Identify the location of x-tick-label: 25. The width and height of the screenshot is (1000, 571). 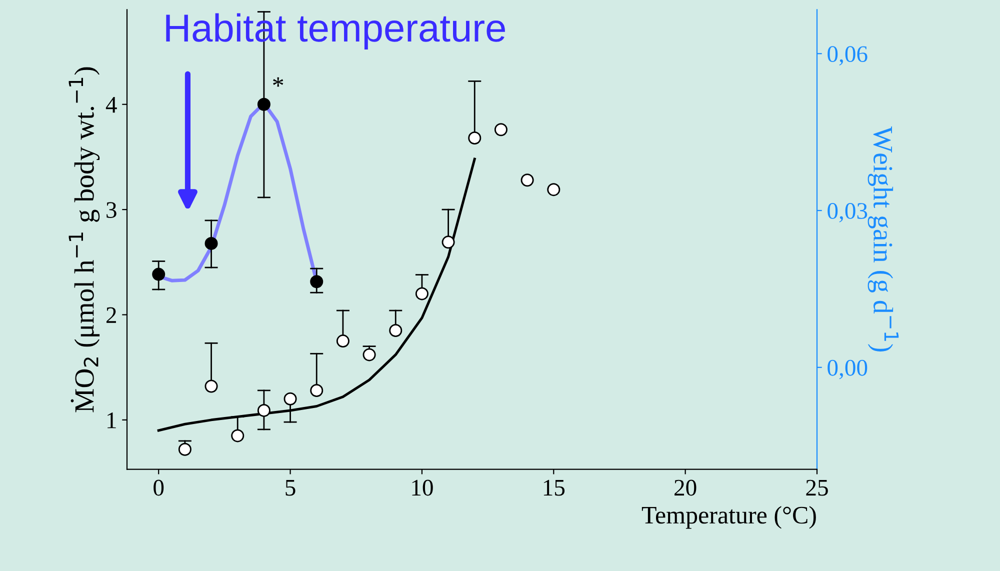
(817, 488).